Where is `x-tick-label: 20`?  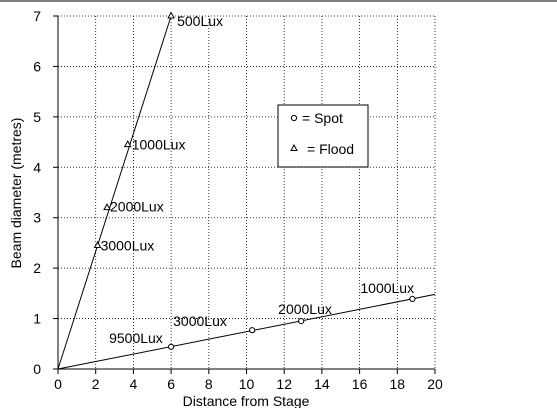 x-tick-label: 20 is located at coordinates (435, 384).